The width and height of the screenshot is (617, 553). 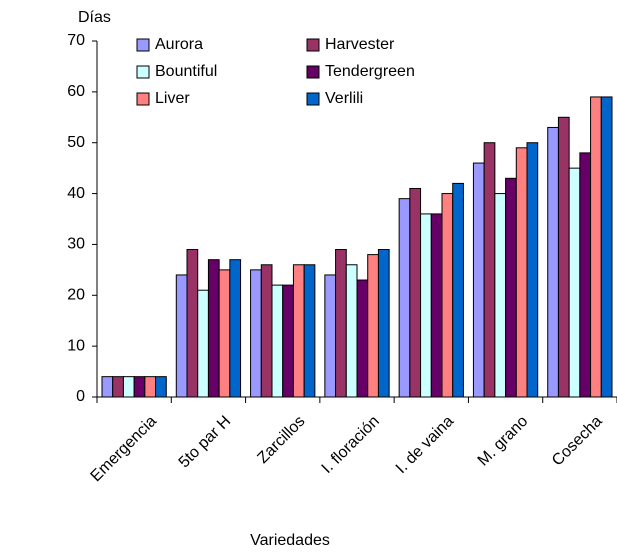 I want to click on legend-label: Aurora, so click(x=179, y=44).